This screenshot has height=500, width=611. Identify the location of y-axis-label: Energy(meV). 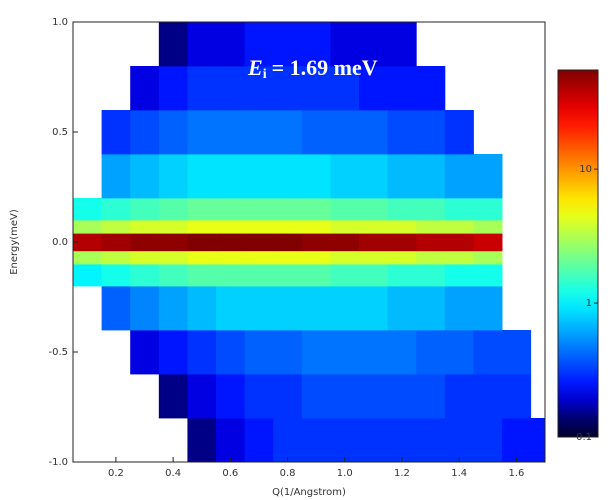
(14, 242).